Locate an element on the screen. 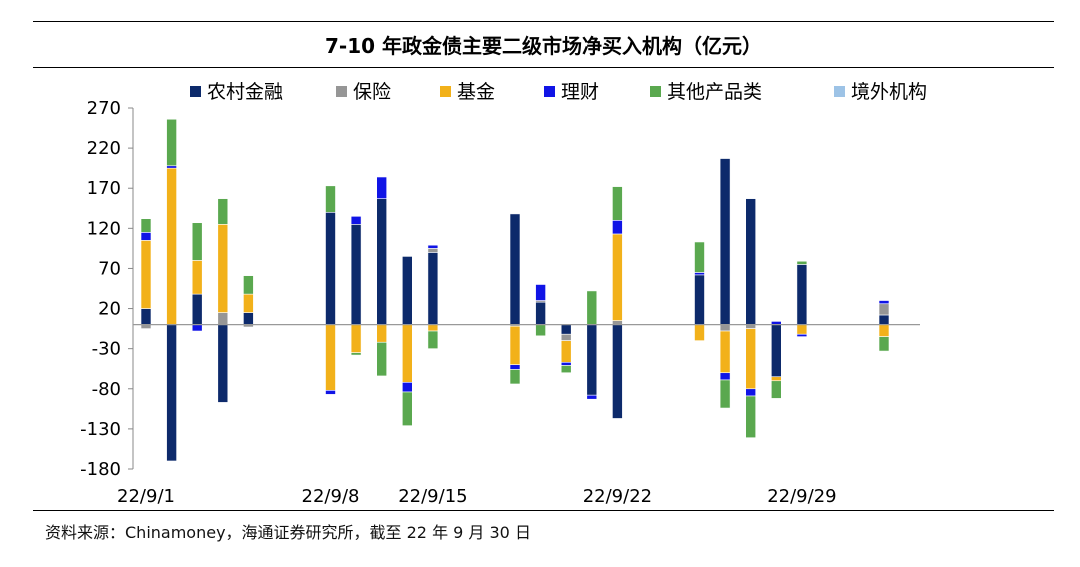 The image size is (1080, 567). legend-item: 理财 is located at coordinates (571, 92).